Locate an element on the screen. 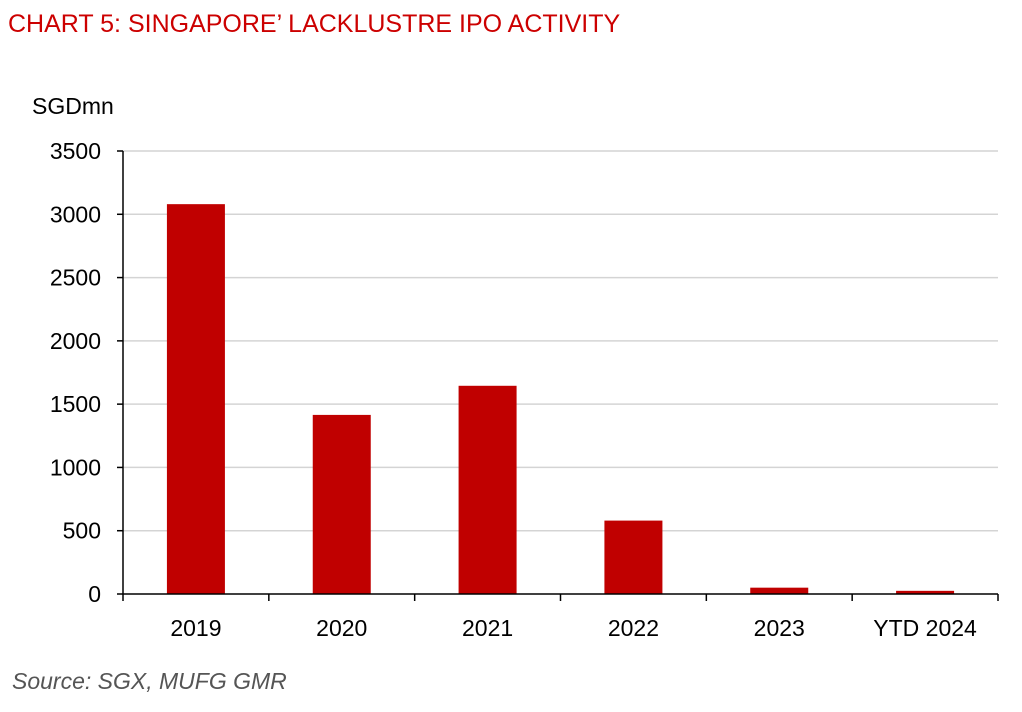  bar-2023 is located at coordinates (779, 590).